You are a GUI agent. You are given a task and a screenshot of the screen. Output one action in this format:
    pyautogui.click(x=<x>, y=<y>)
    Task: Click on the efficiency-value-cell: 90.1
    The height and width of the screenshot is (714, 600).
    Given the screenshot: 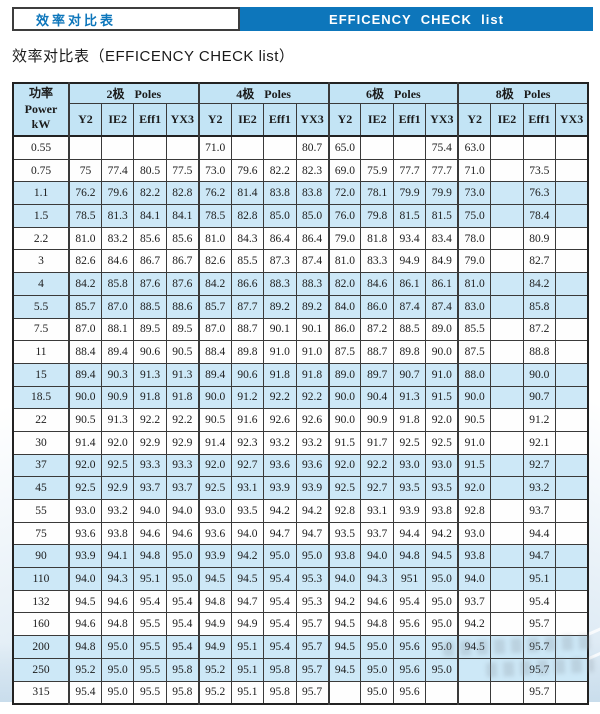 What is the action you would take?
    pyautogui.click(x=312, y=329)
    